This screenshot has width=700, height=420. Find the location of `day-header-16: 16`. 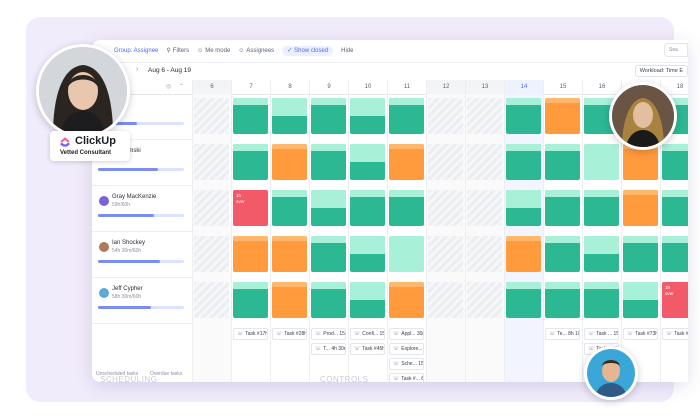

day-header-16: 16 is located at coordinates (601, 87).